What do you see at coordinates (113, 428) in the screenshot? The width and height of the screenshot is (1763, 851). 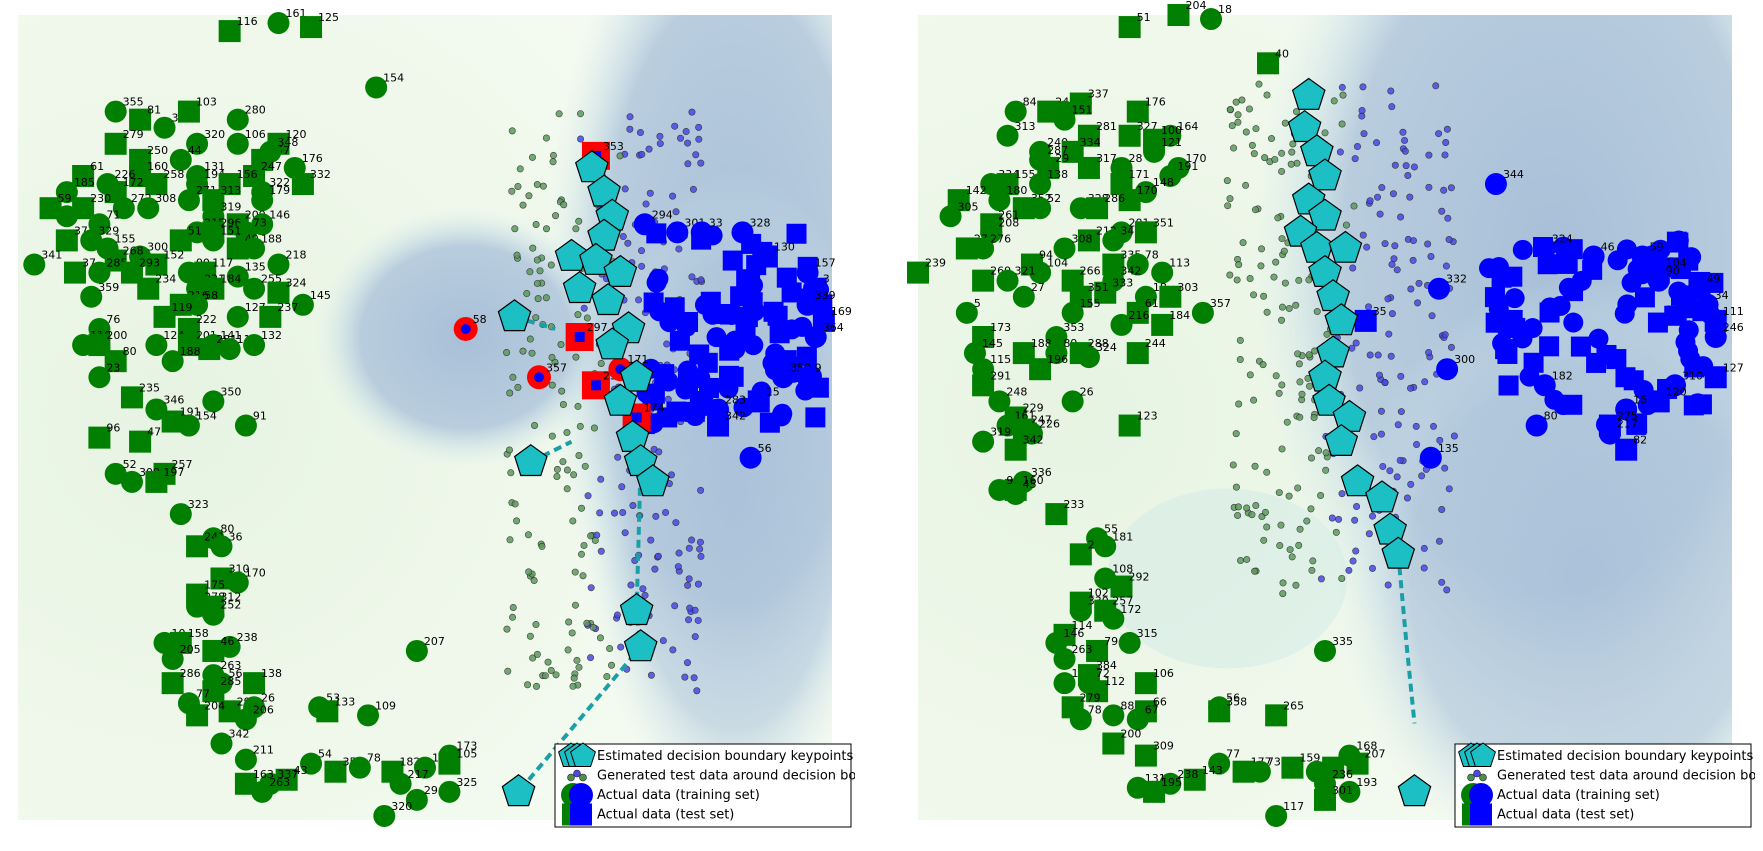 I see `point-label: 96` at bounding box center [113, 428].